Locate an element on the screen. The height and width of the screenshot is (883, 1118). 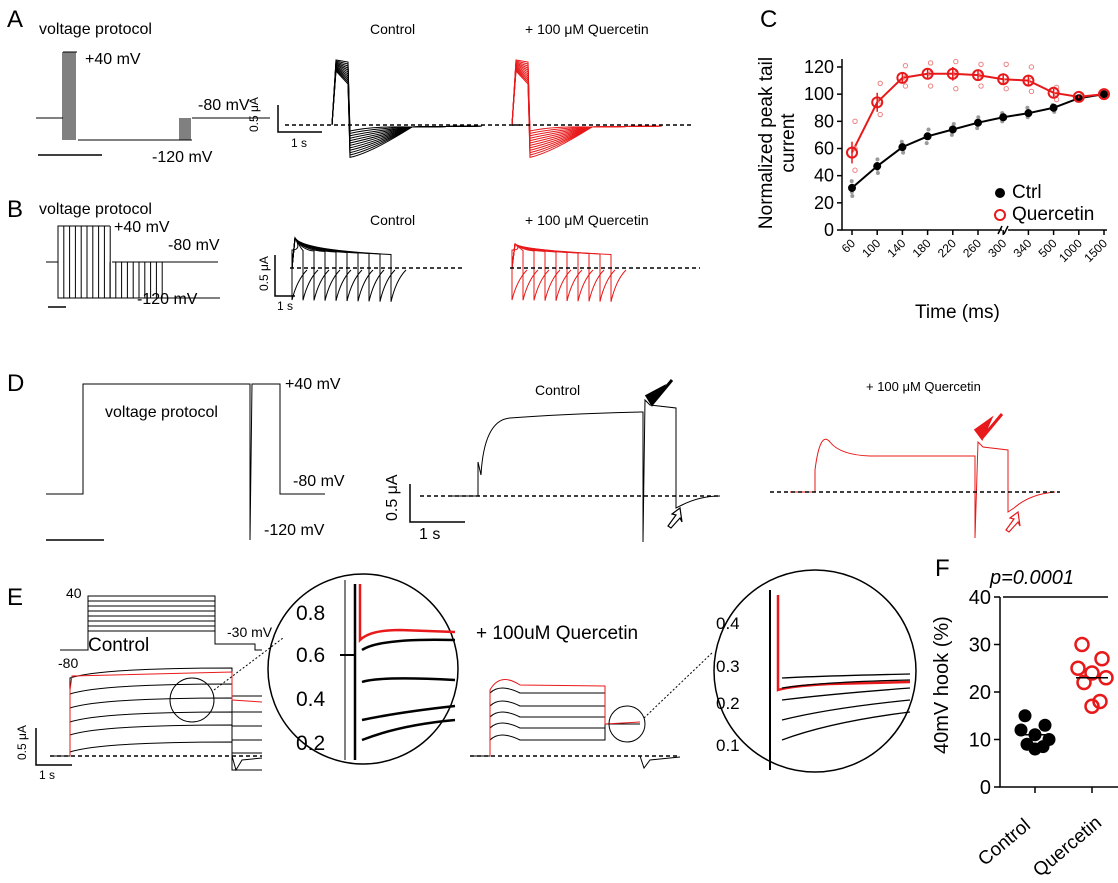
panel-a-scale-bar is located at coordinates (300, 118).